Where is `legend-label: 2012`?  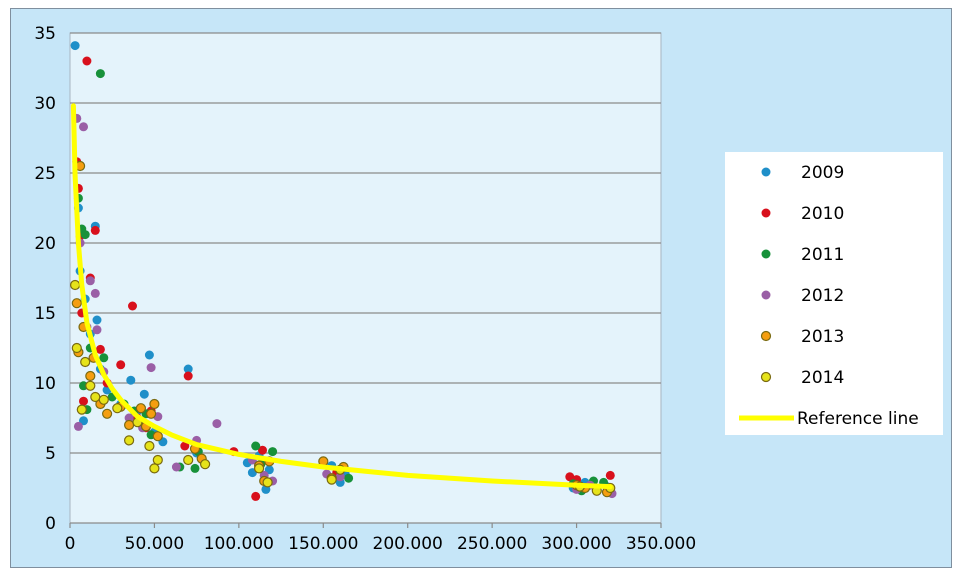 legend-label: 2012 is located at coordinates (822, 296).